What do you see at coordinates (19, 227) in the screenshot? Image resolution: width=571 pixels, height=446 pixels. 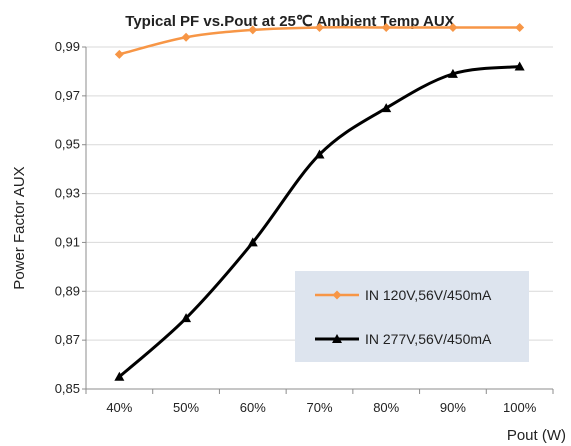 I see `y-axis-label: Power Factor AUX` at bounding box center [19, 227].